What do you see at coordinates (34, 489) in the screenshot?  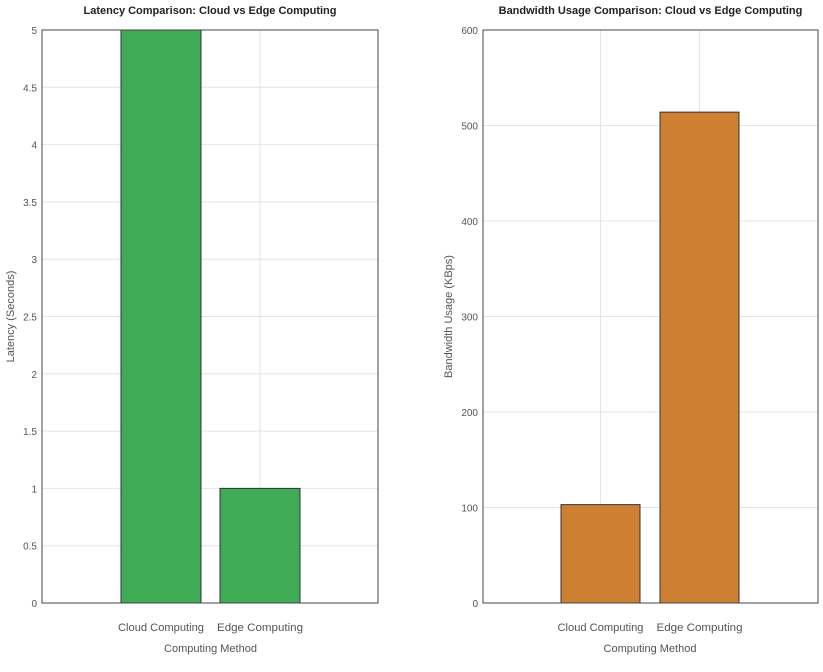 I see `y-tick-label: 1` at bounding box center [34, 489].